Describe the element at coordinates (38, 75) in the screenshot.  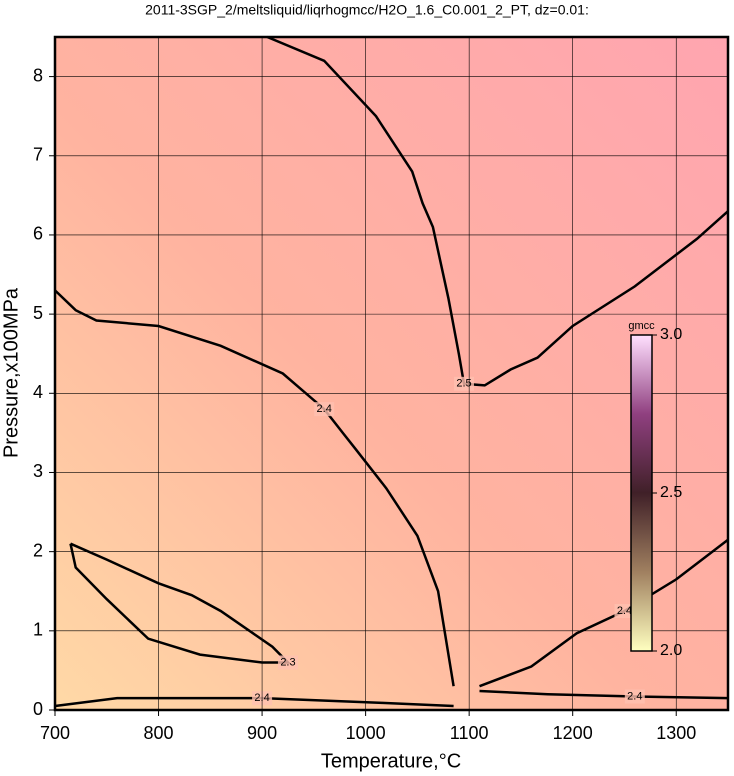
I see `y-tick-label: 8` at that location.